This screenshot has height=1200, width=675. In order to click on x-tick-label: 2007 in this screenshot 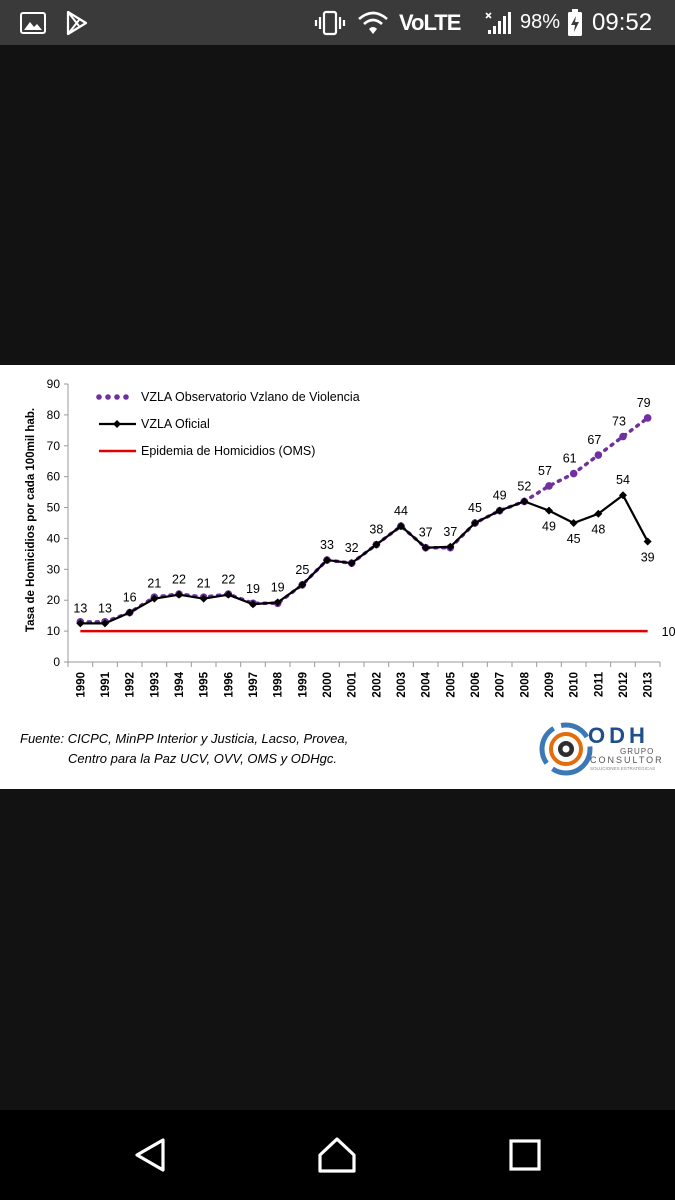, I will do `click(501, 685)`.